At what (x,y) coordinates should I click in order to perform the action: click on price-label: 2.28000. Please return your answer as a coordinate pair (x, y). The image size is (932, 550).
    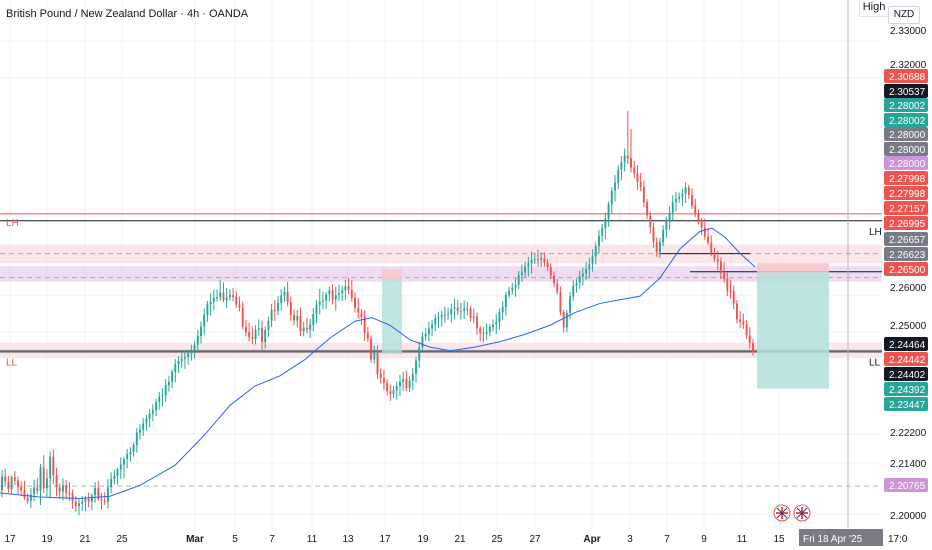
    Looking at the image, I should click on (907, 164).